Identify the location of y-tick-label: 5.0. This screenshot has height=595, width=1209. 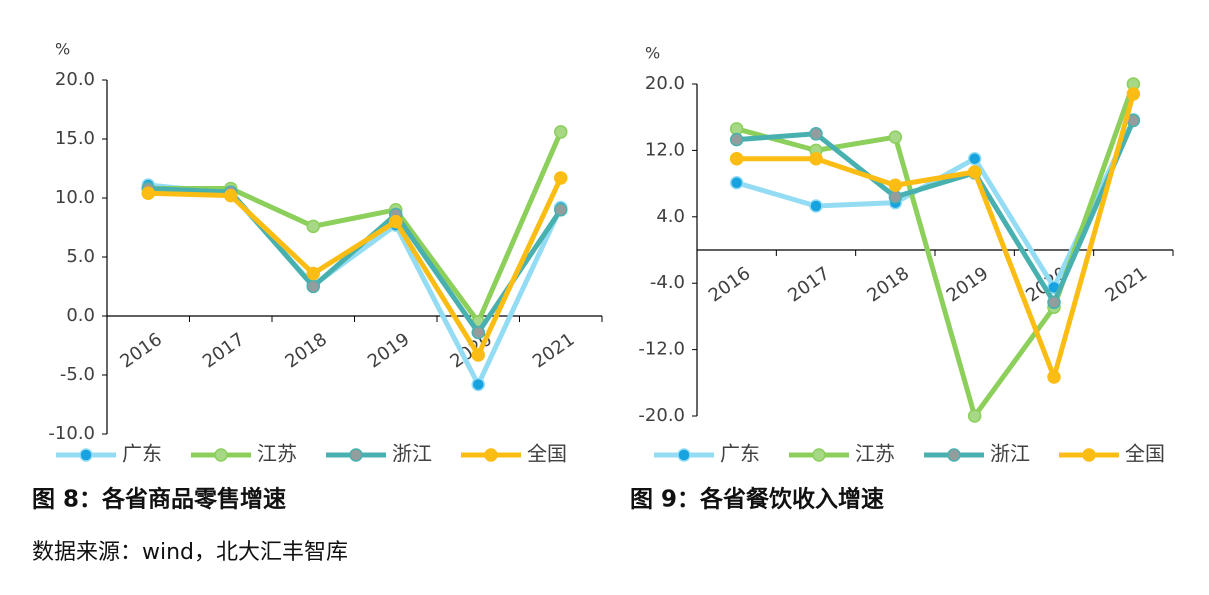
(80, 256).